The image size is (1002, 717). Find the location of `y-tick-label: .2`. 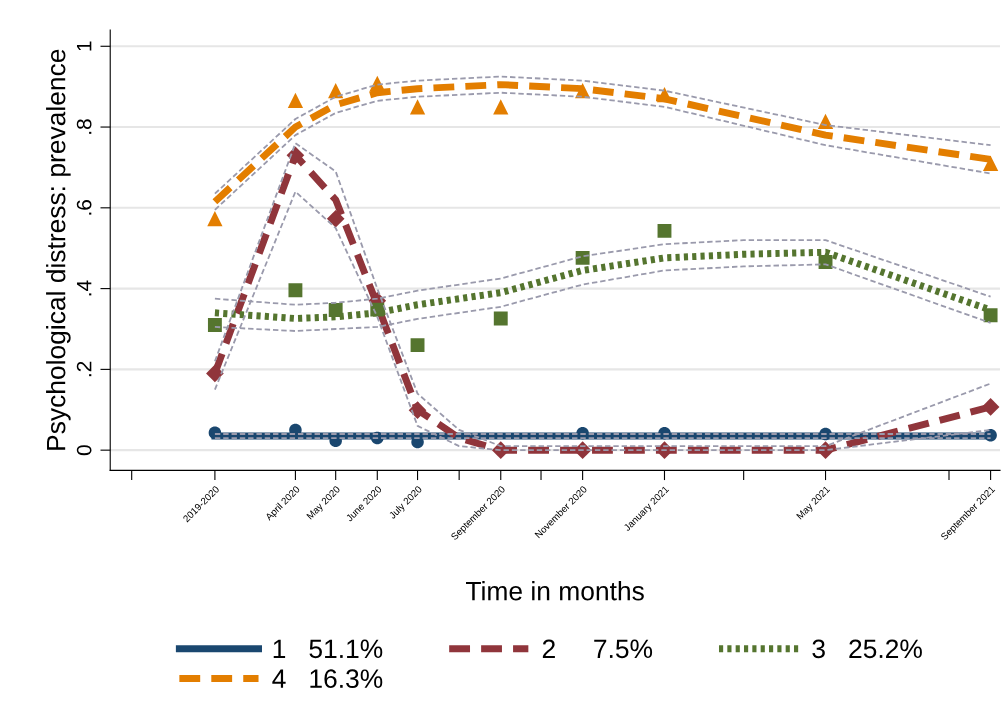

y-tick-label: .2 is located at coordinates (84, 369).